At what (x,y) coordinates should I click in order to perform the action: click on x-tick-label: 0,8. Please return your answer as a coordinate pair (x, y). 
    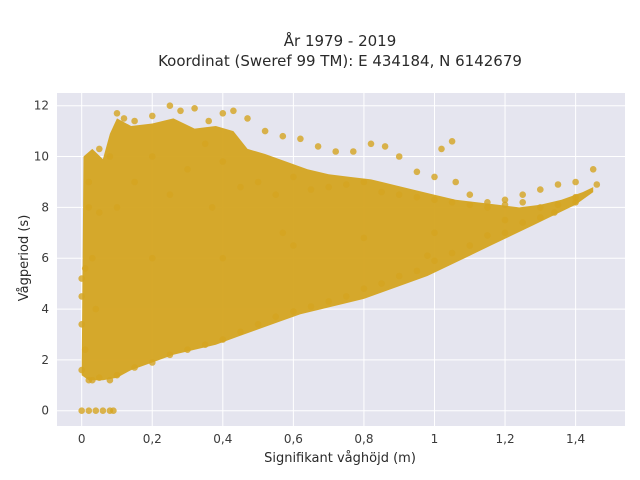
    Looking at the image, I should click on (363, 439).